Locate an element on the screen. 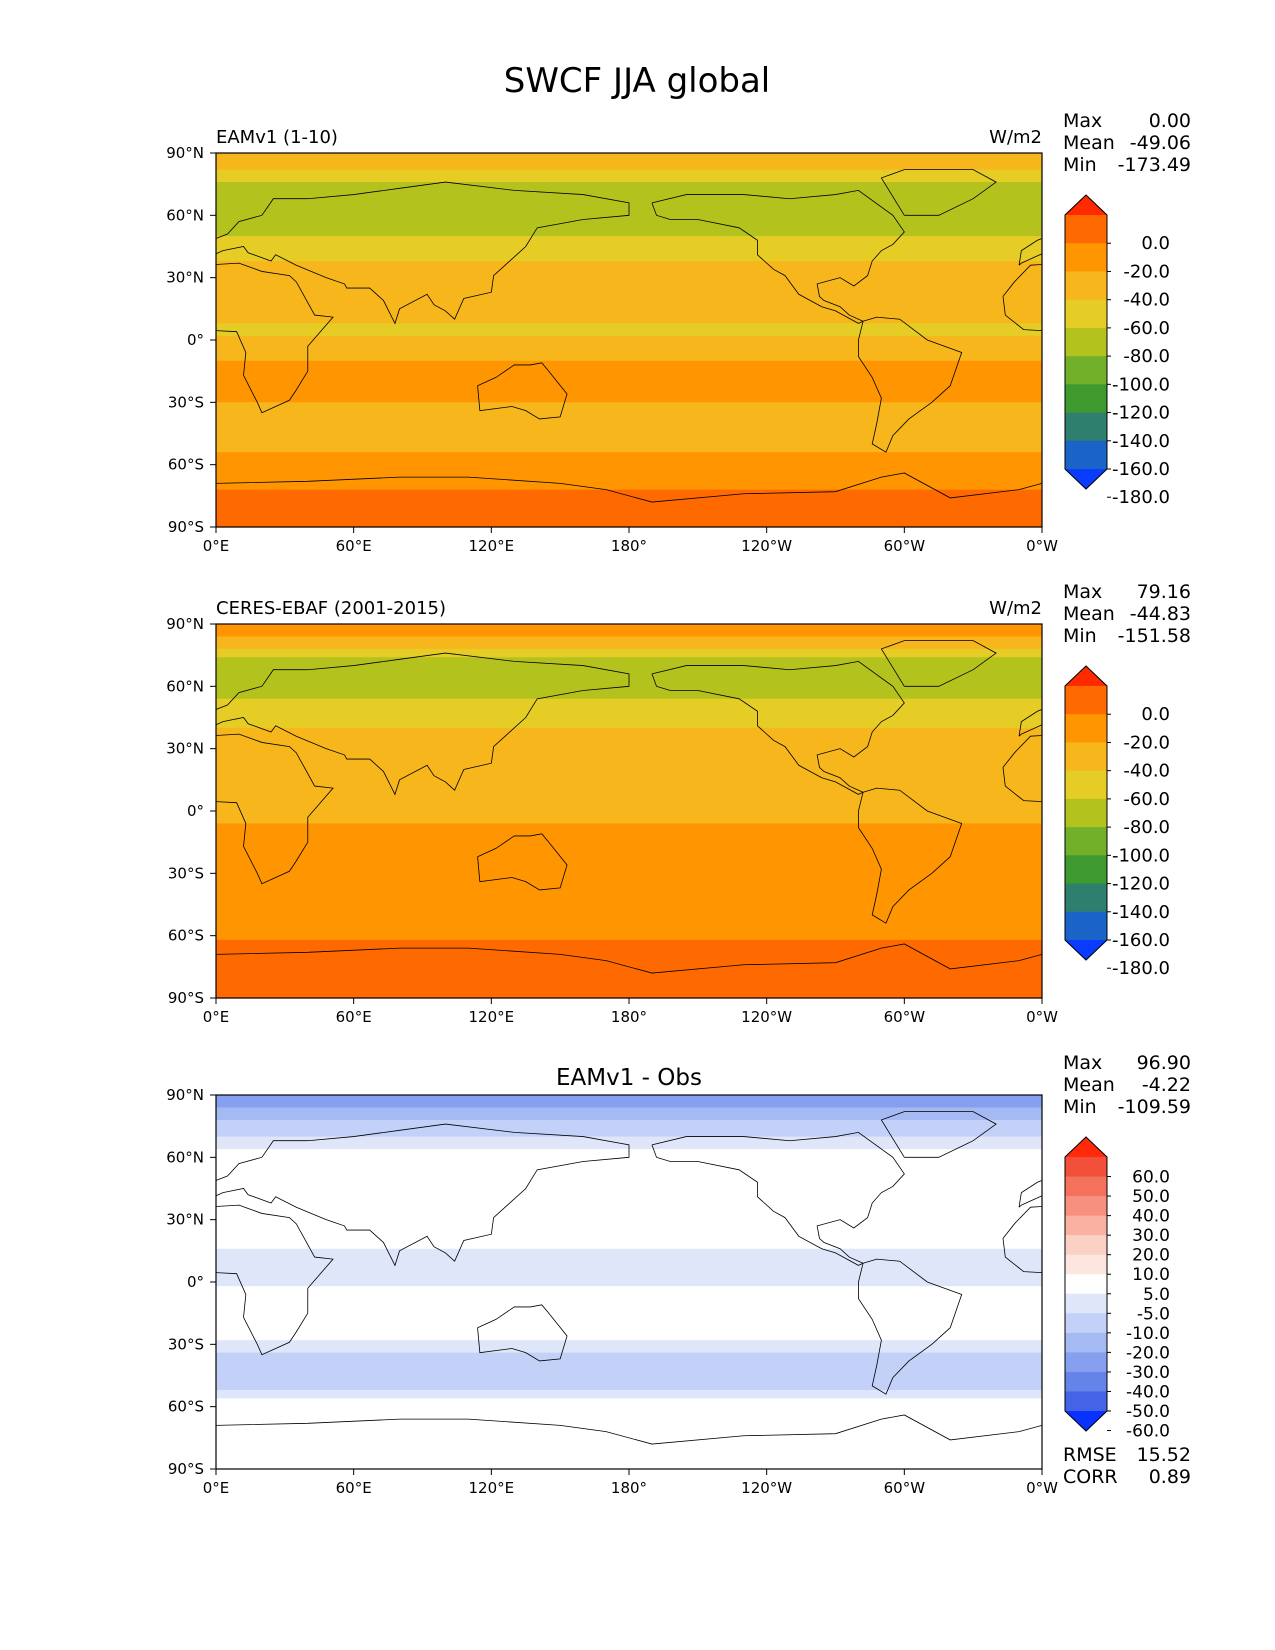 Image resolution: width=1275 pixels, height=1650 pixels. stat-value: -44.83 is located at coordinates (1160, 614).